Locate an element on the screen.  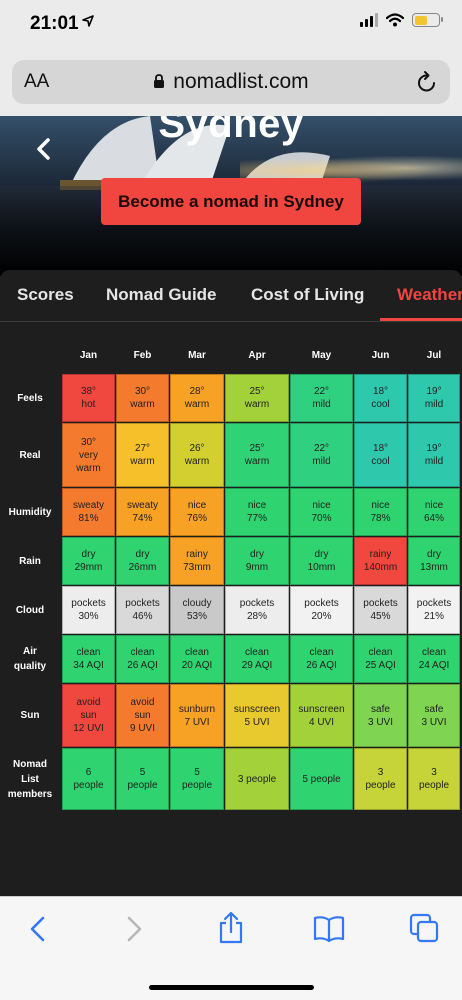
weather-cell: 30° warm is located at coordinates (142, 398).